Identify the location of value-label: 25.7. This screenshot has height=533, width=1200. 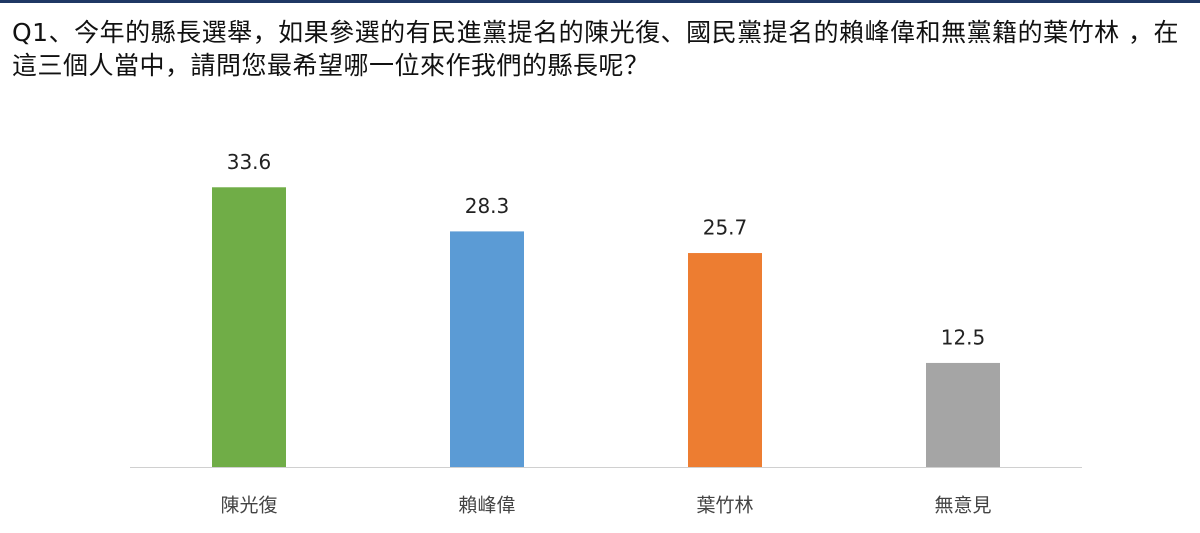
(725, 228).